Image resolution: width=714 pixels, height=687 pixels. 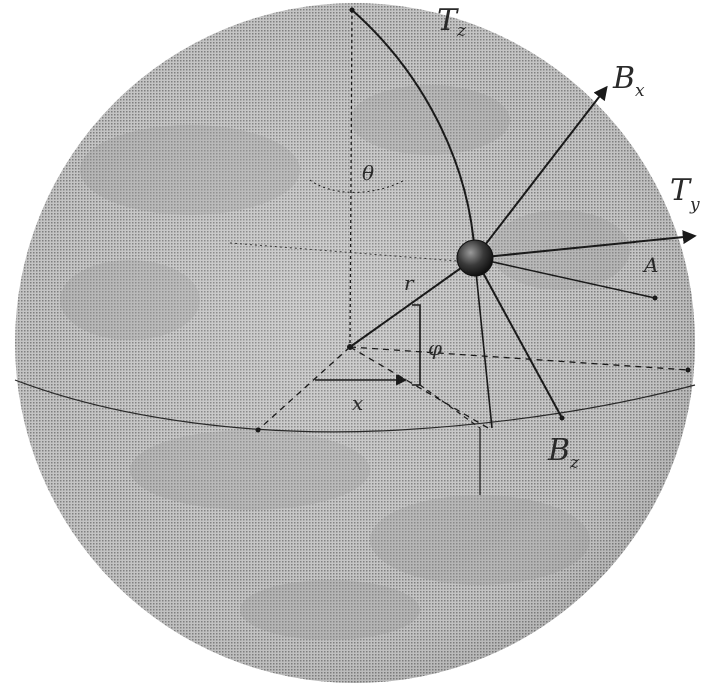 I want to click on label-r: r, so click(x=409, y=283).